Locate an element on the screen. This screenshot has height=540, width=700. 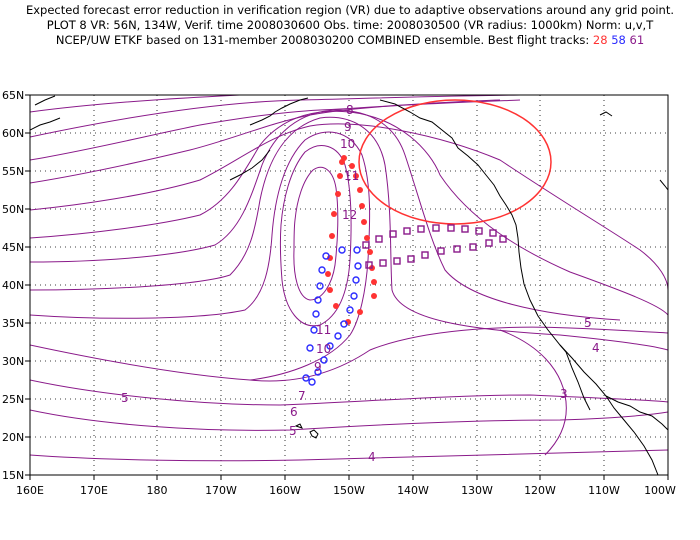
contour-label: 8 is located at coordinates (350, 110).